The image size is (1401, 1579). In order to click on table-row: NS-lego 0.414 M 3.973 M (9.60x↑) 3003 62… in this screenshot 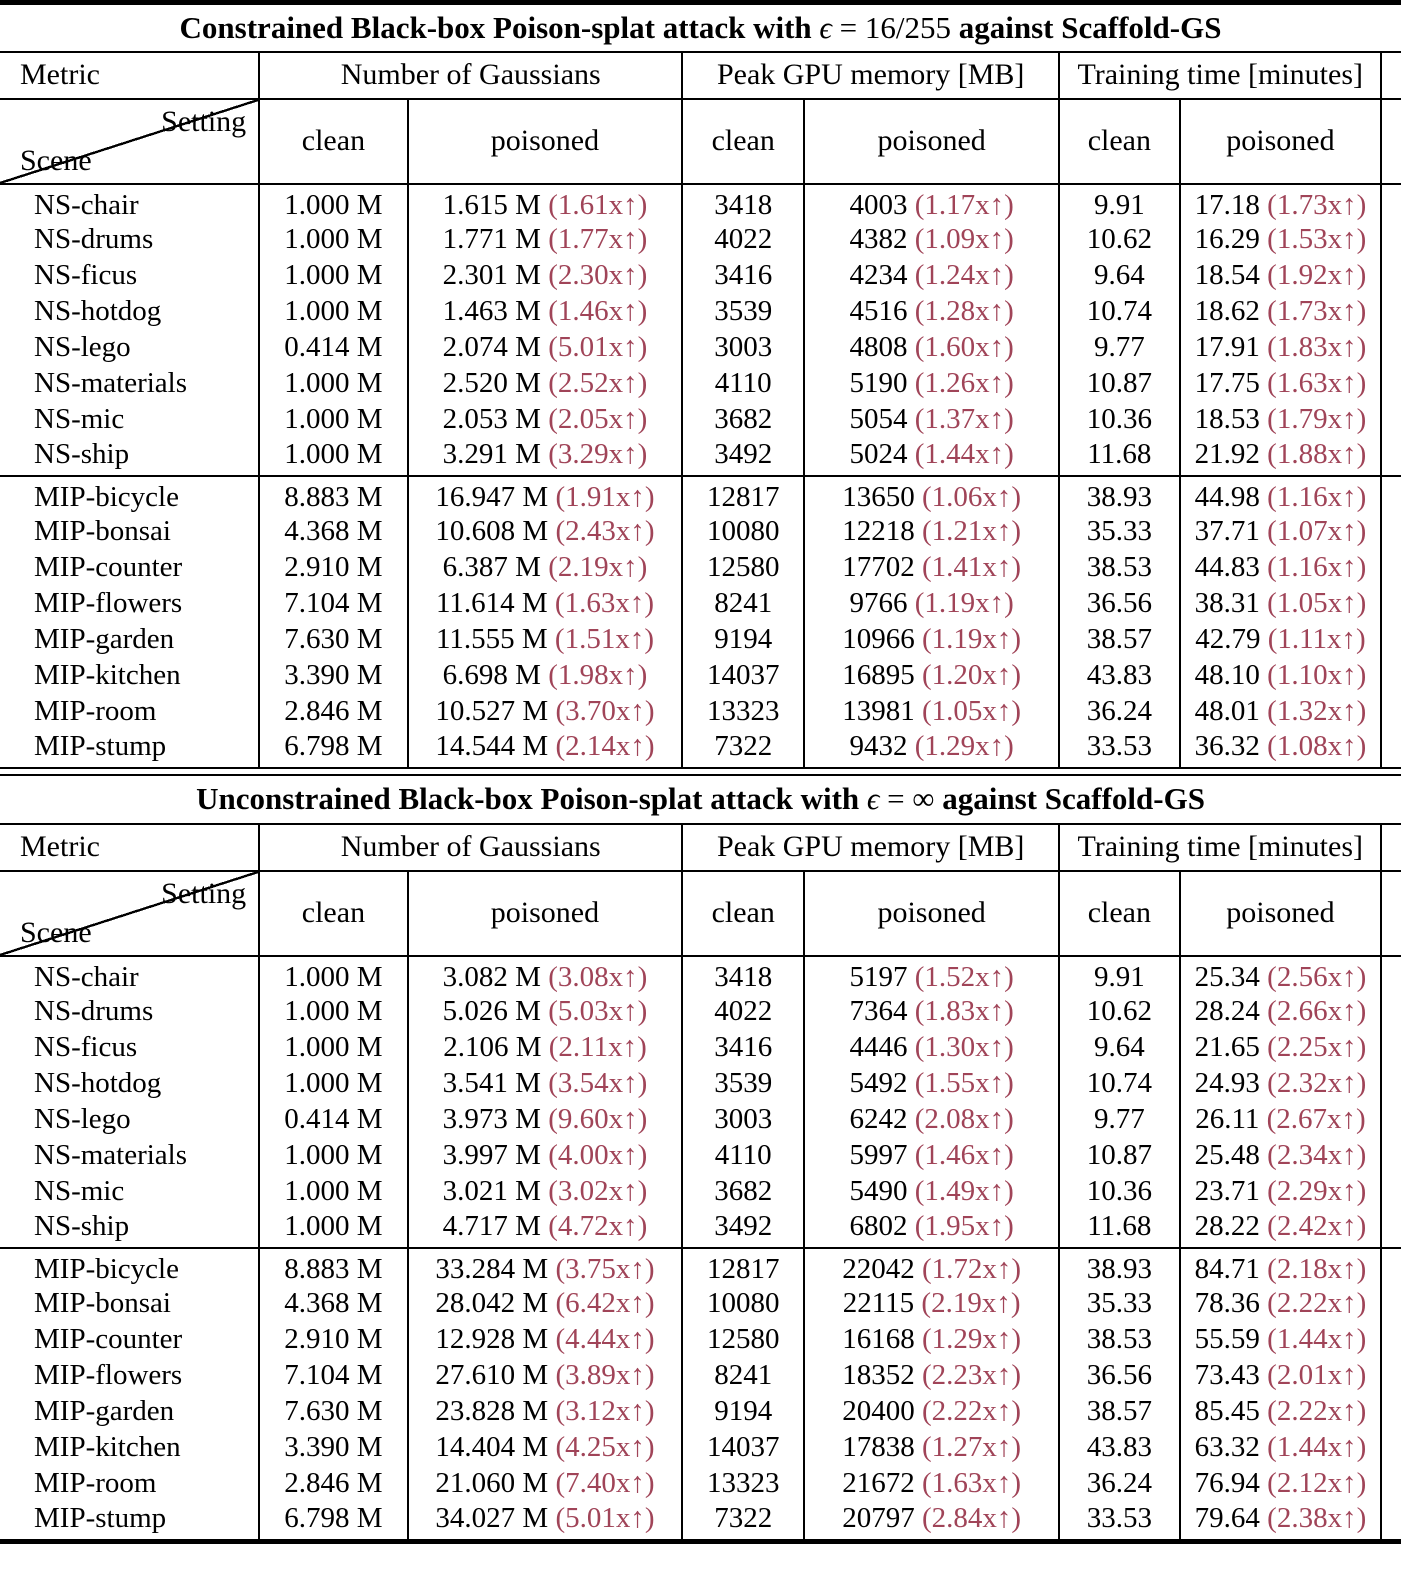, I will do `click(700, 1119)`.